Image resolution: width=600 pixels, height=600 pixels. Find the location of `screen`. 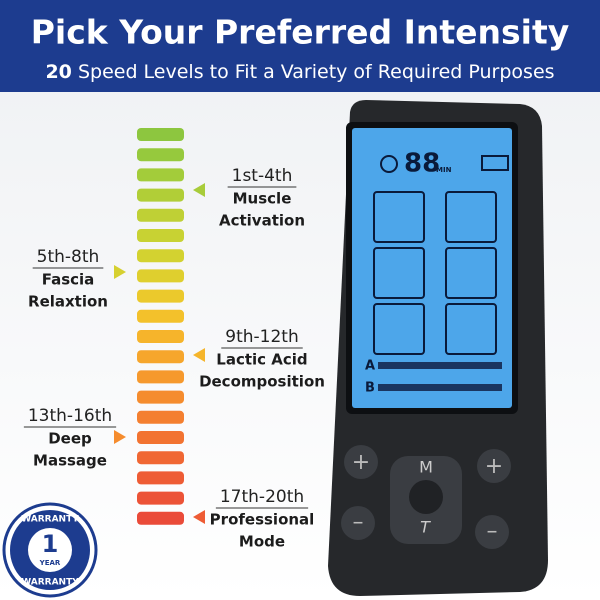

screen is located at coordinates (432, 268).